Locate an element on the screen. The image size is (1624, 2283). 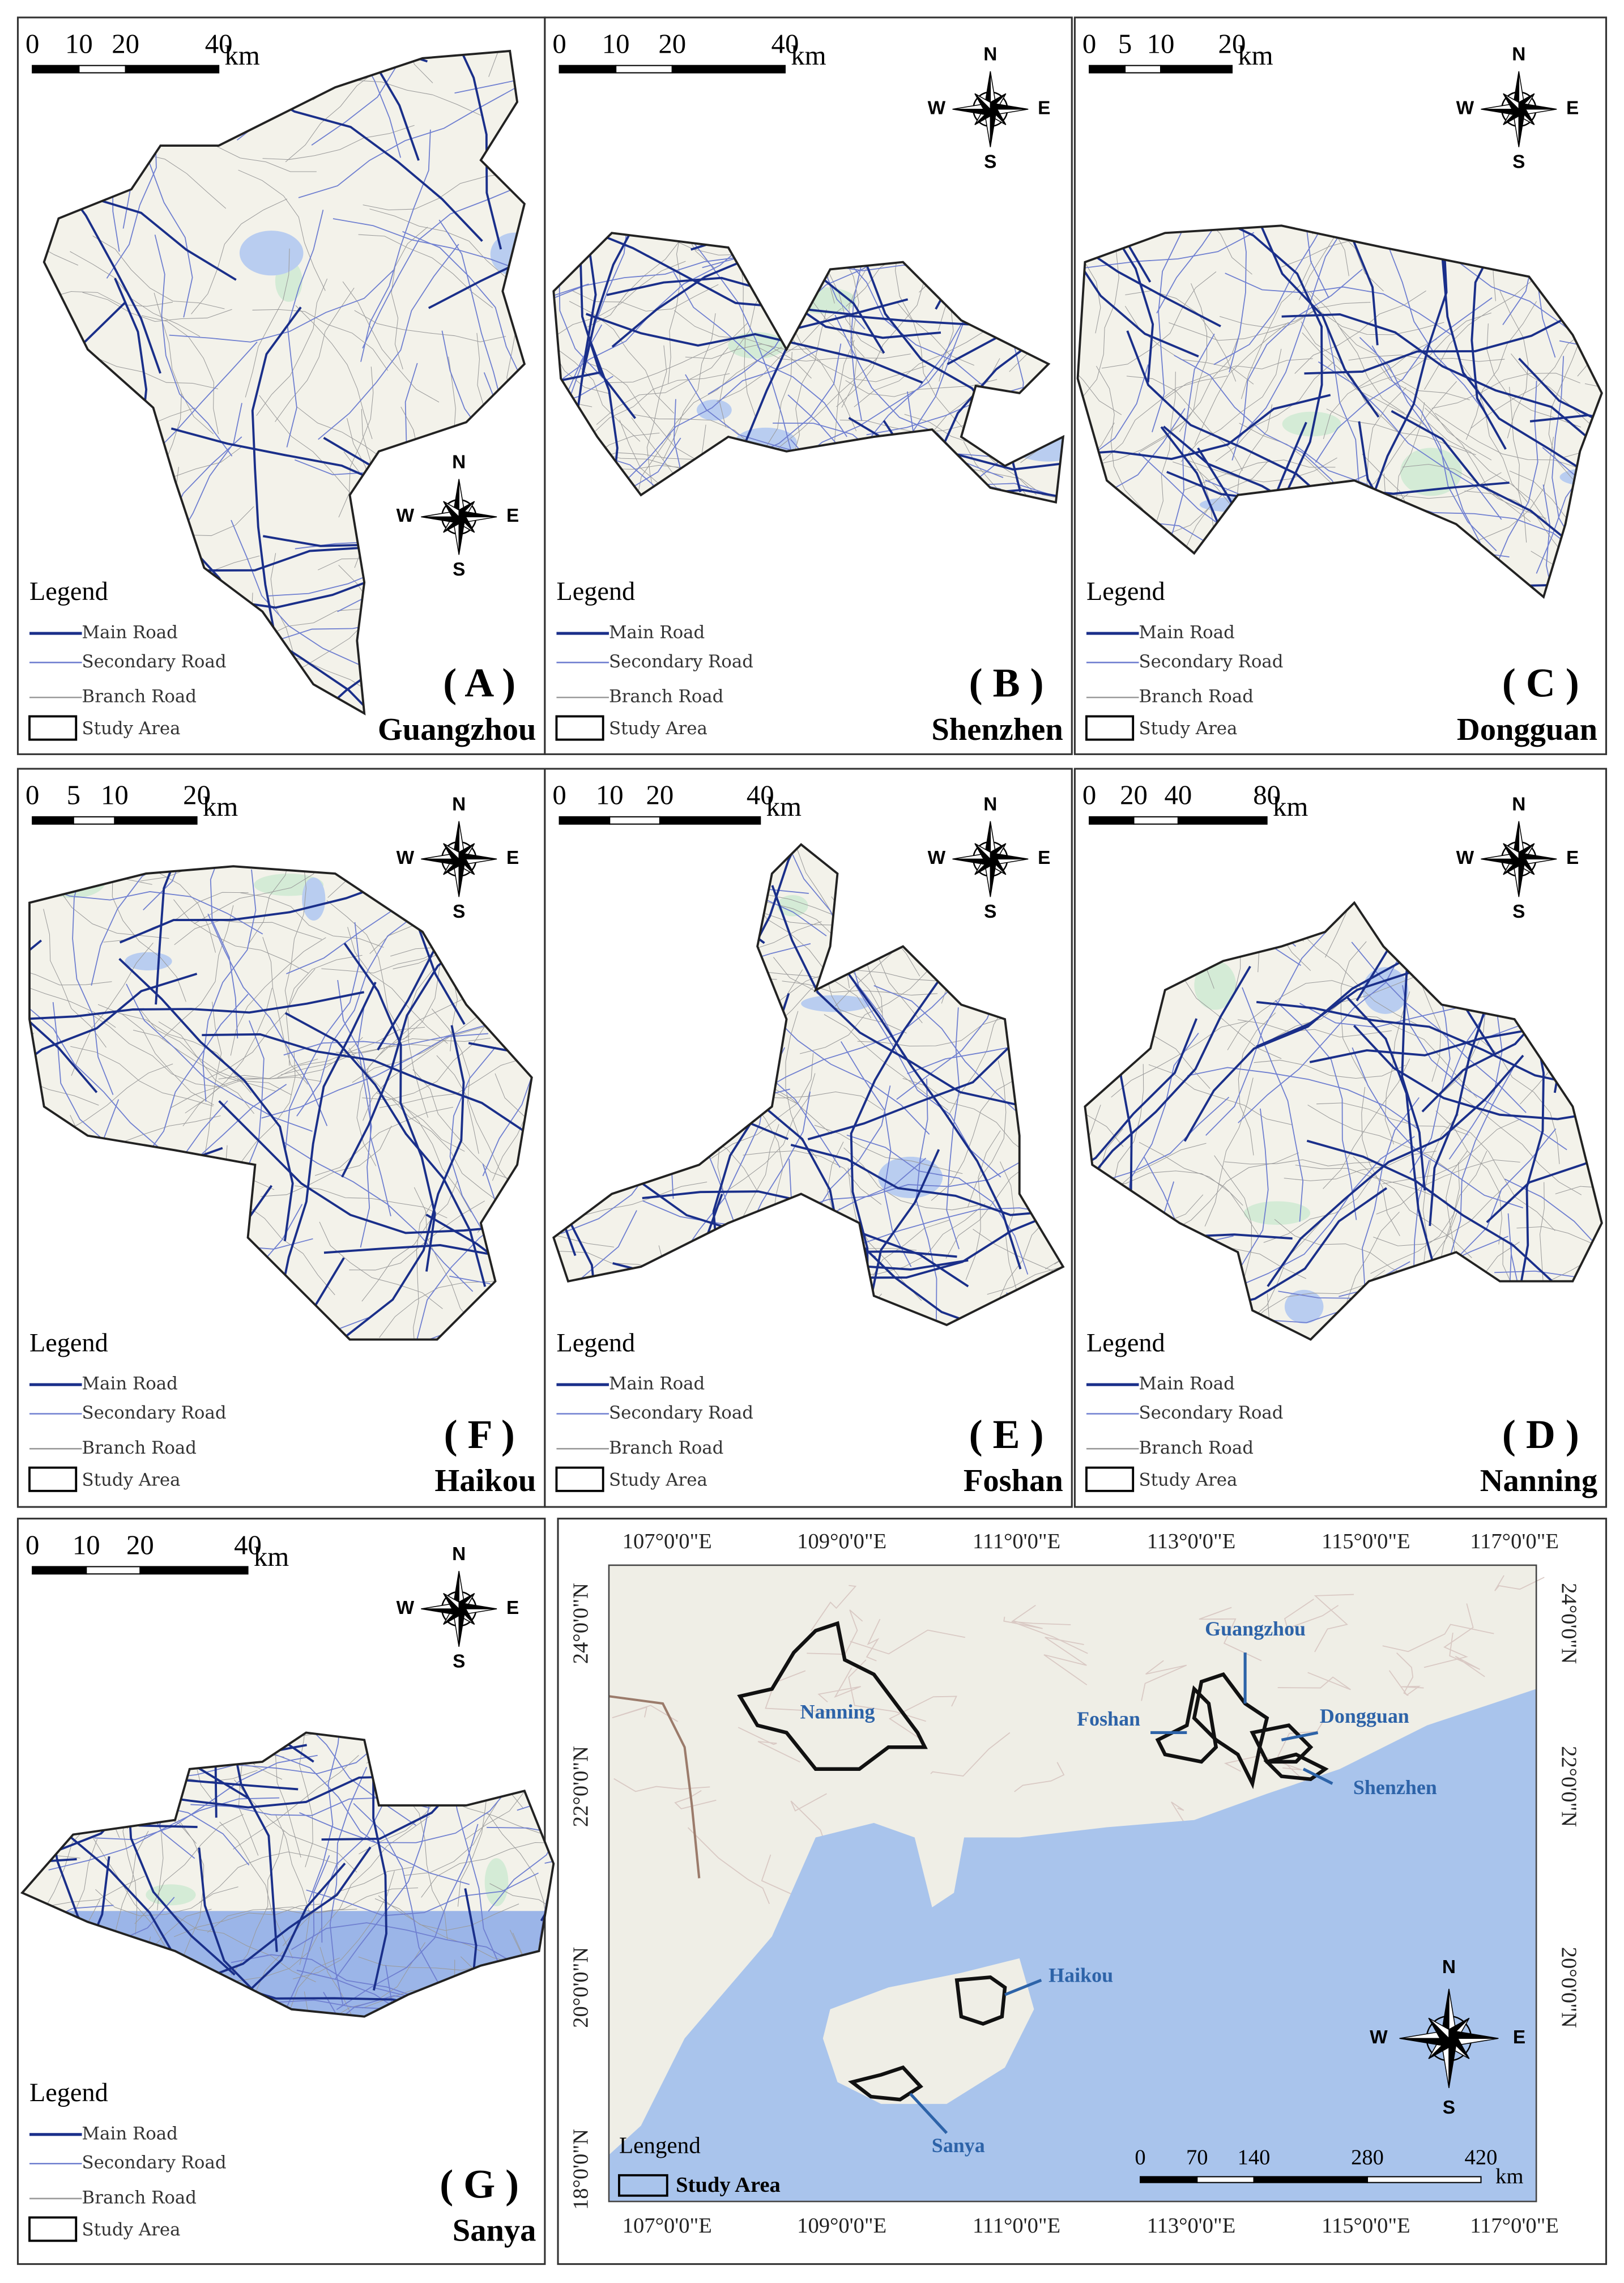
longitude-label: 109°0'0"E is located at coordinates (841, 1542).